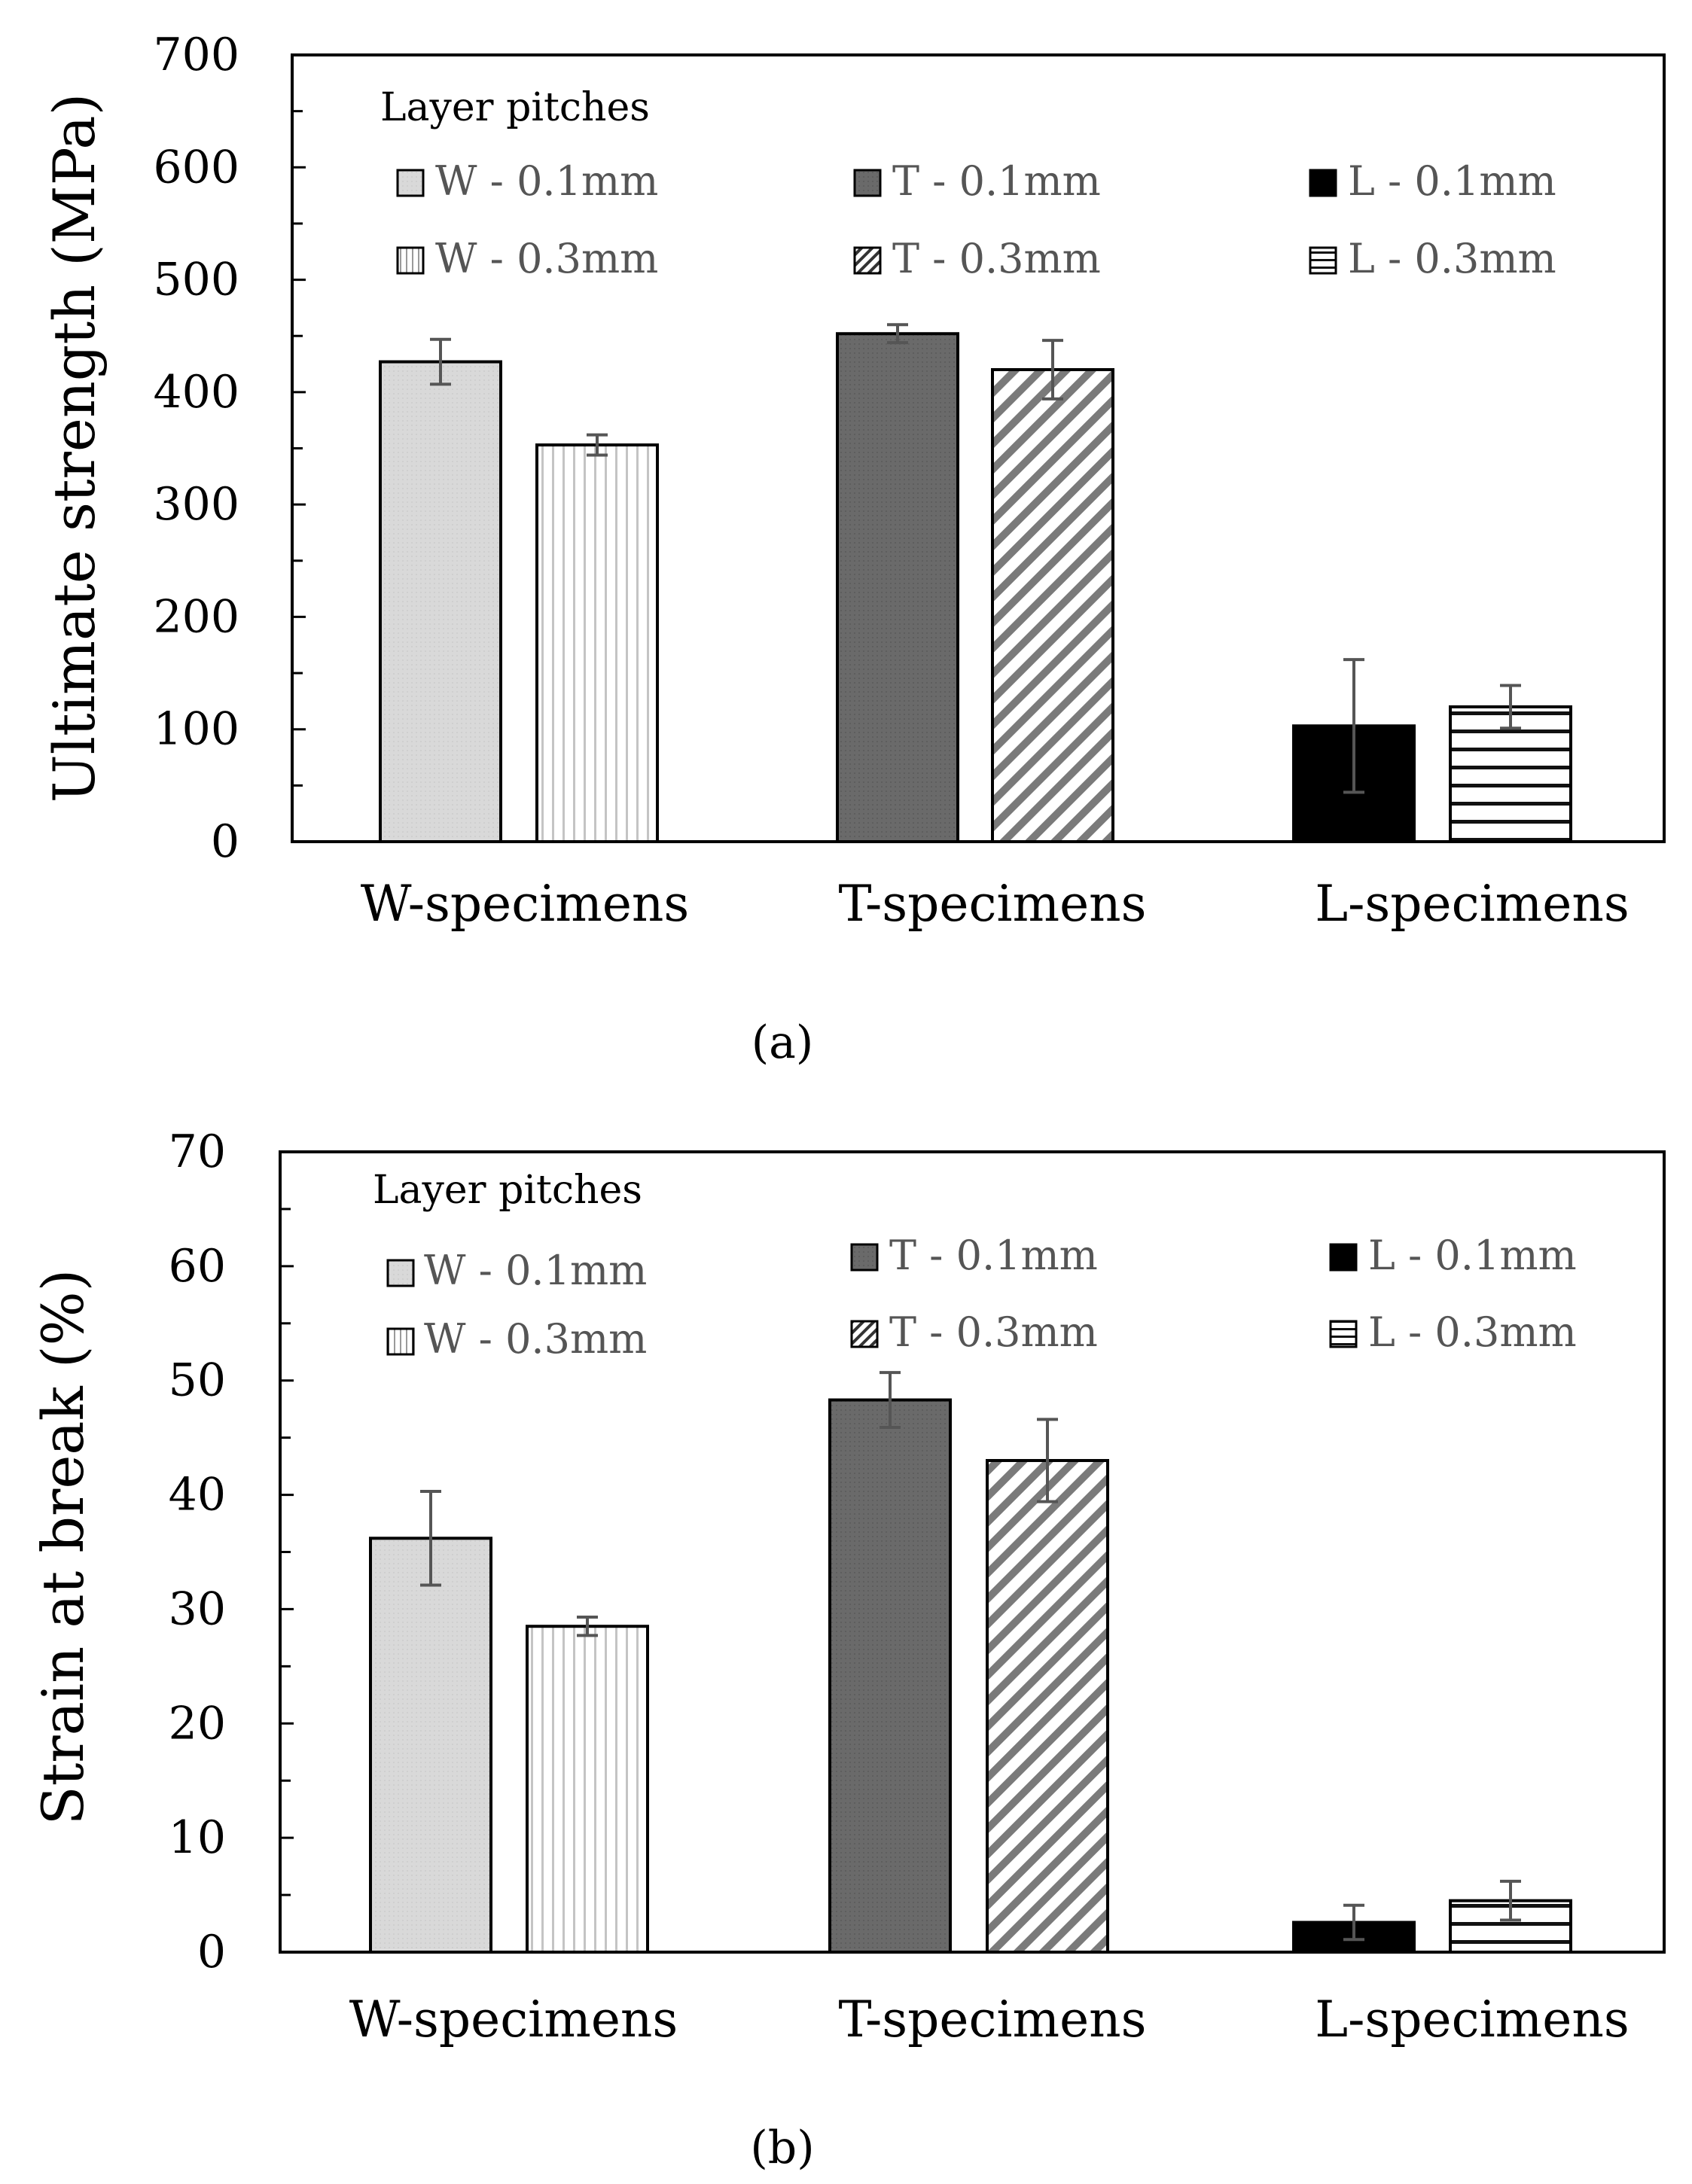 The height and width of the screenshot is (2184, 1692). What do you see at coordinates (197, 1723) in the screenshot?
I see `y-tick-label: 20` at bounding box center [197, 1723].